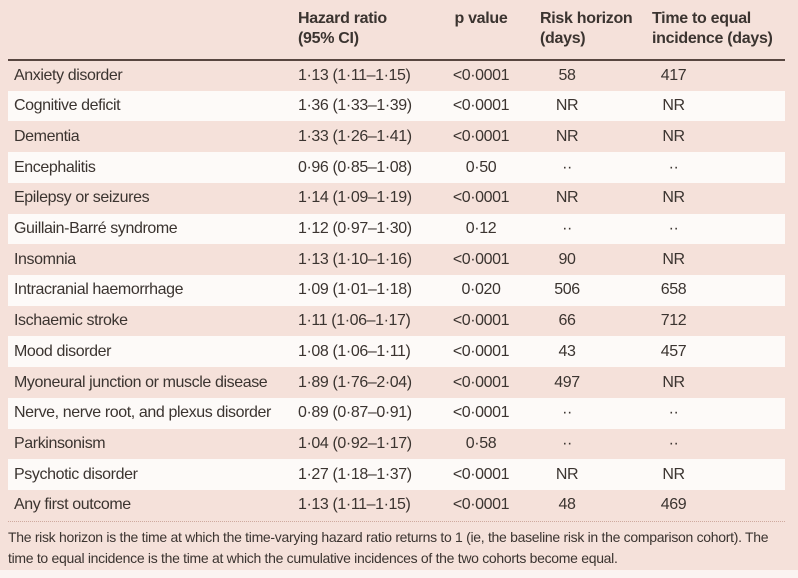 The image size is (798, 578). I want to click on header-p-value-label: p value, so click(481, 18).